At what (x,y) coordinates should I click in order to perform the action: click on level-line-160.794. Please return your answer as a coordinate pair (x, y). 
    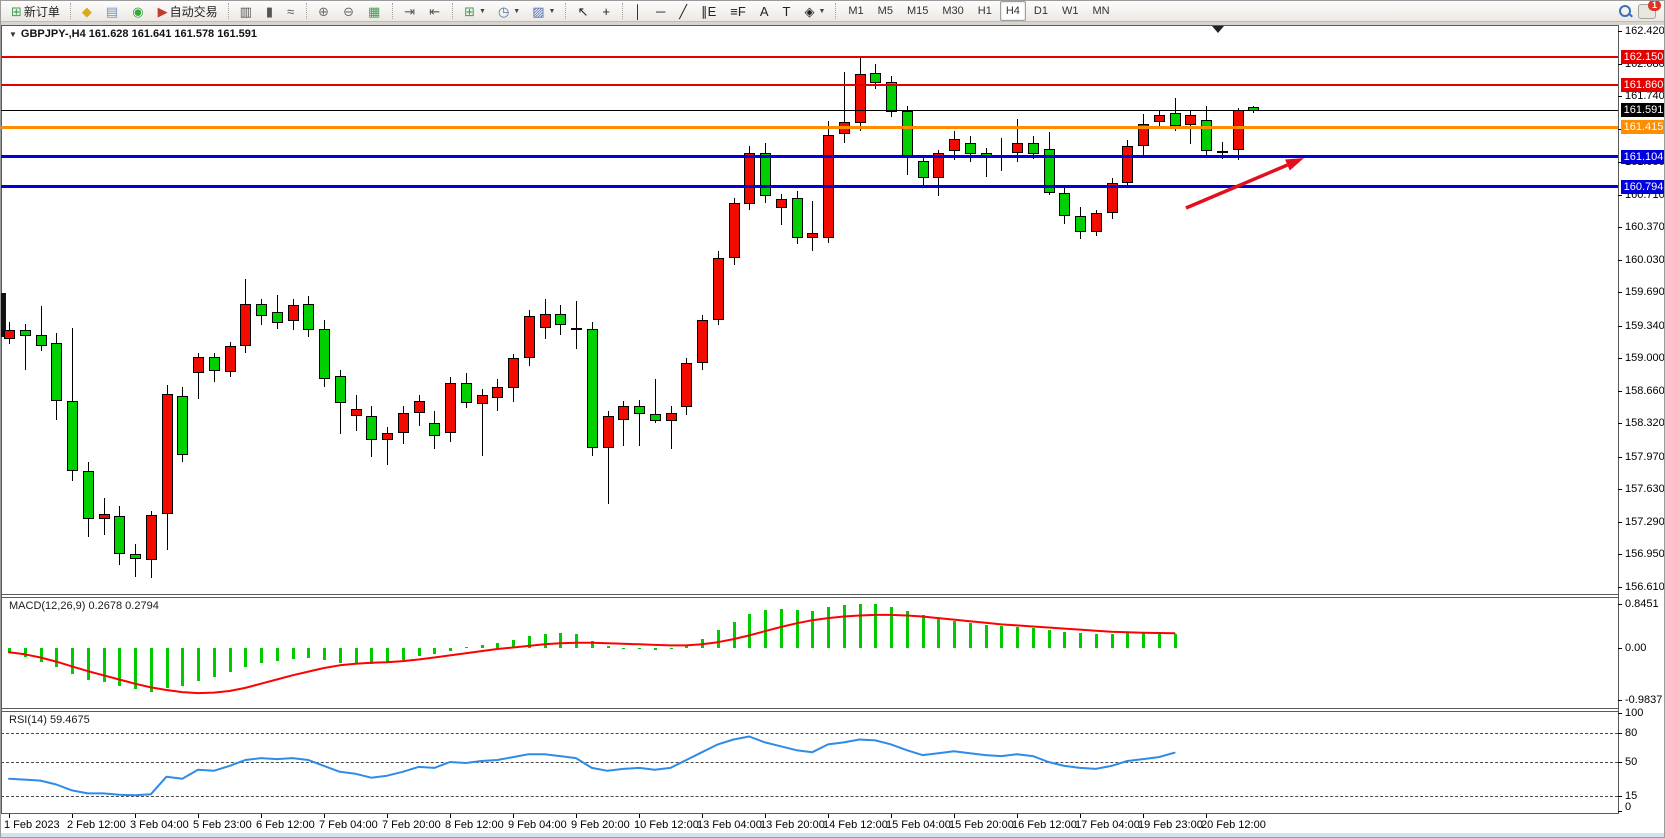
    Looking at the image, I should click on (809, 186).